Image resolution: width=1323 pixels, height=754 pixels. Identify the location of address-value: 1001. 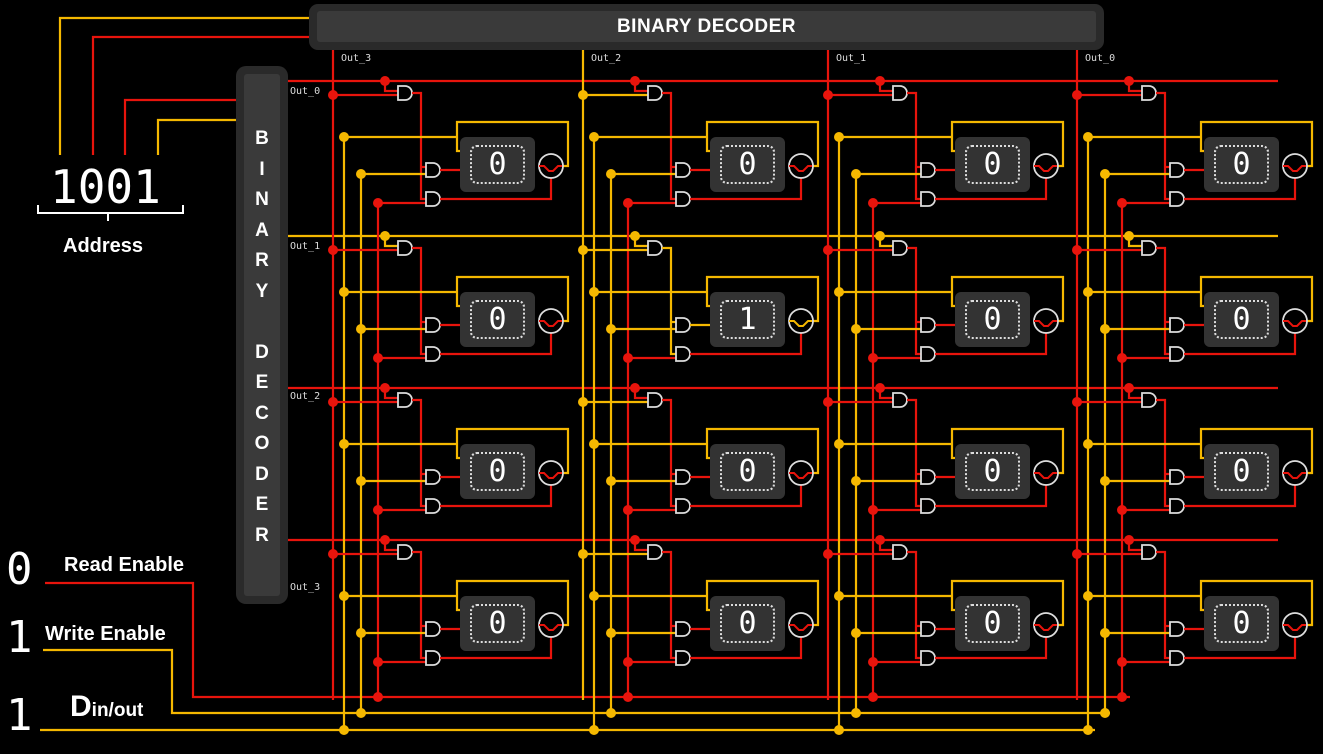
(105, 187).